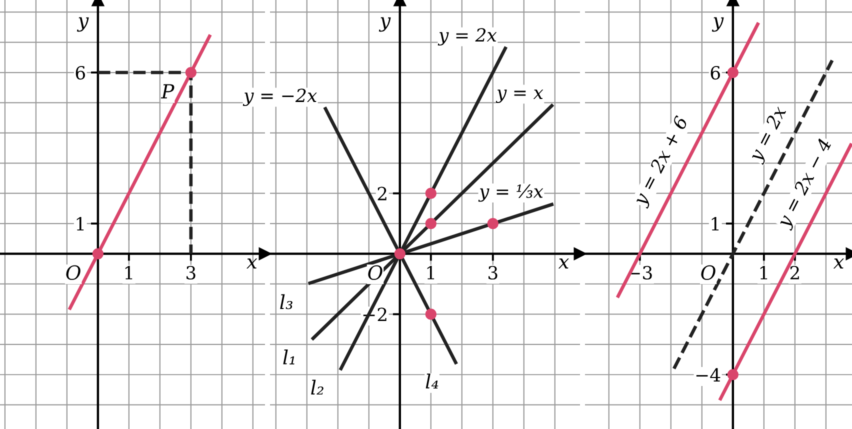  What do you see at coordinates (432, 381) in the screenshot?
I see `annotation: l₄` at bounding box center [432, 381].